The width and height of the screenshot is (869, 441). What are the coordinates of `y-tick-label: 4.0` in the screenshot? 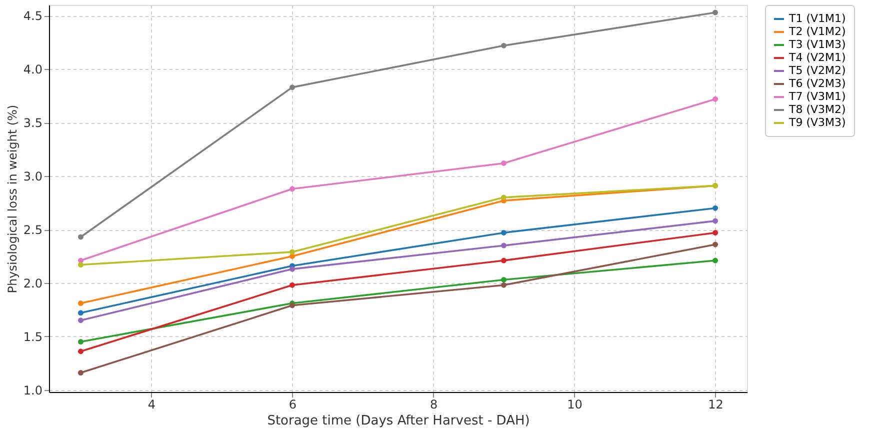 It's located at (32, 69).